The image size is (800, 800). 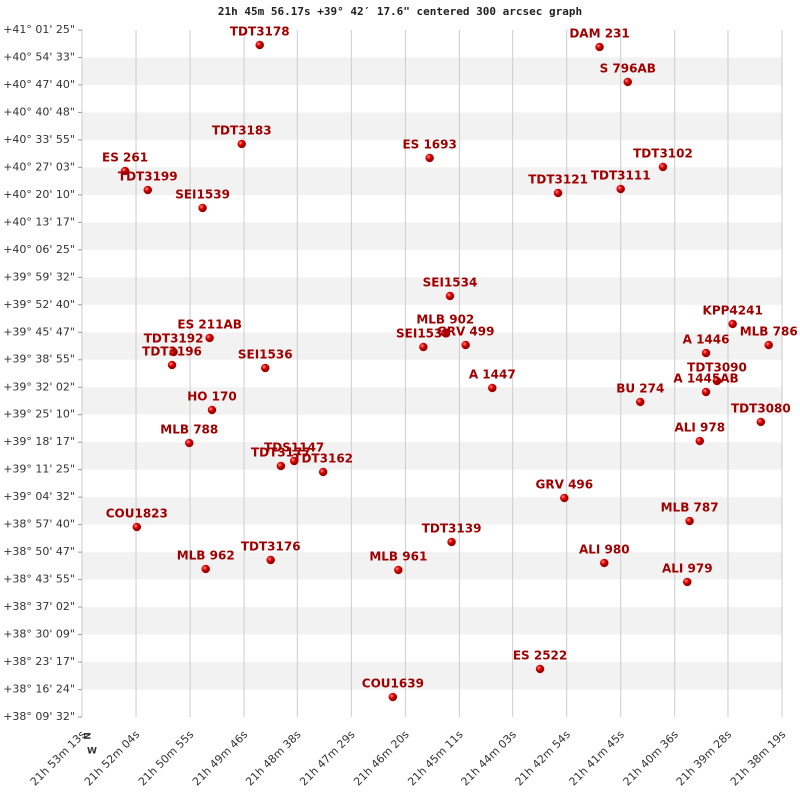 What do you see at coordinates (621, 176) in the screenshot?
I see `star-label: TDT3111` at bounding box center [621, 176].